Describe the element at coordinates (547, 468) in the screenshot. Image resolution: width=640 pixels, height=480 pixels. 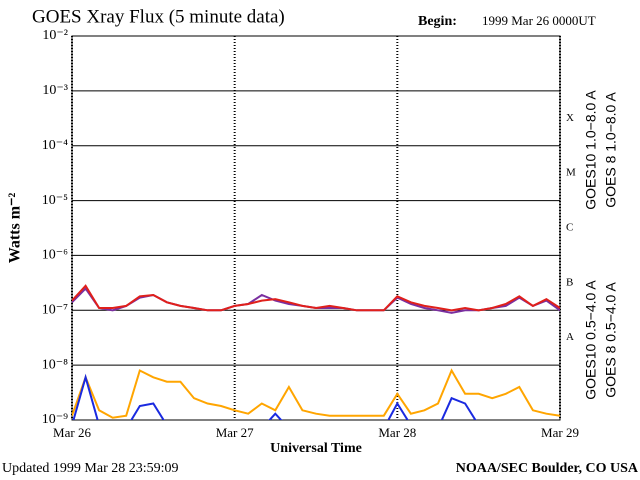
I see `credit-note: NOAA/SEC Boulder, CO USA` at that location.